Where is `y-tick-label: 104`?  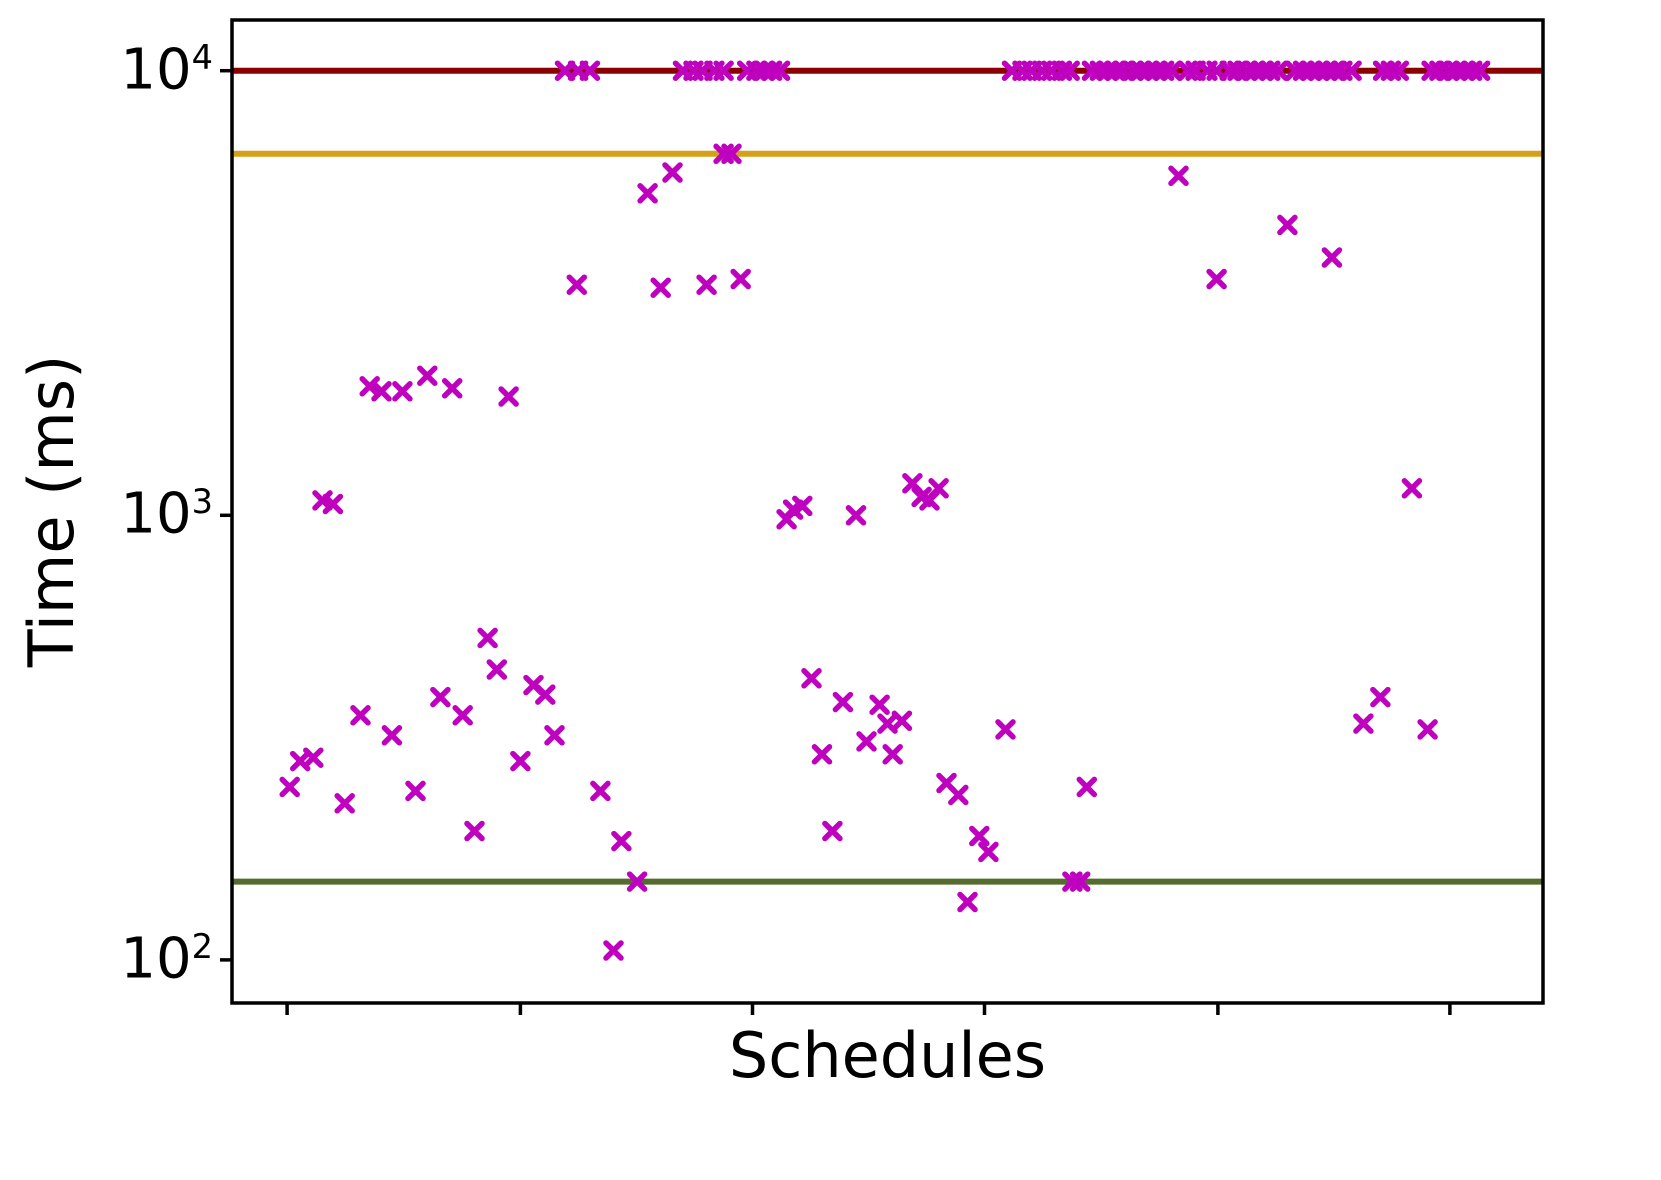 y-tick-label: 104 is located at coordinates (166, 70).